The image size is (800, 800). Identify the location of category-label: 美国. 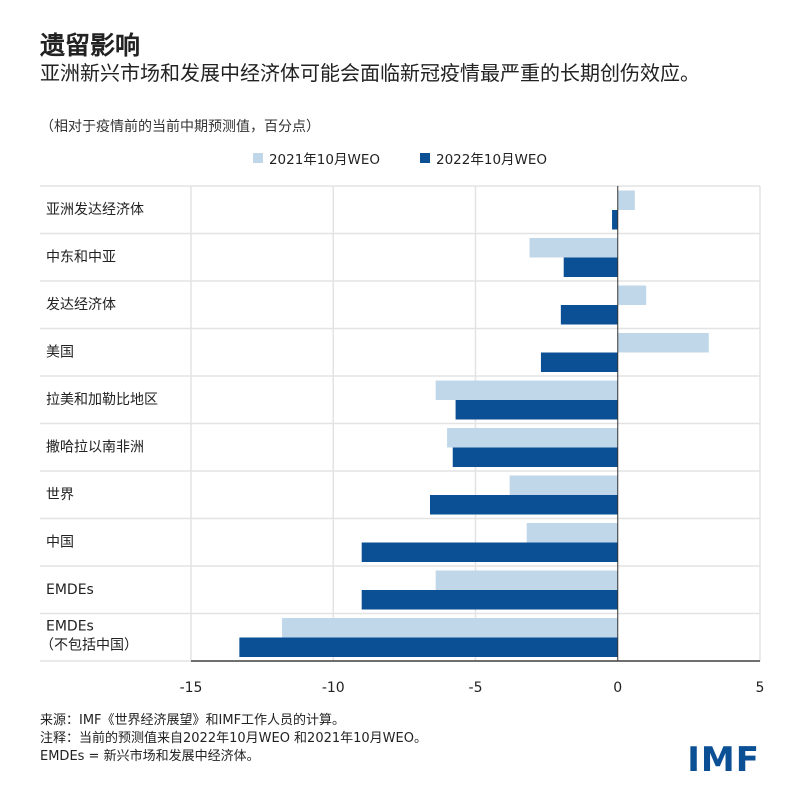
(60, 353).